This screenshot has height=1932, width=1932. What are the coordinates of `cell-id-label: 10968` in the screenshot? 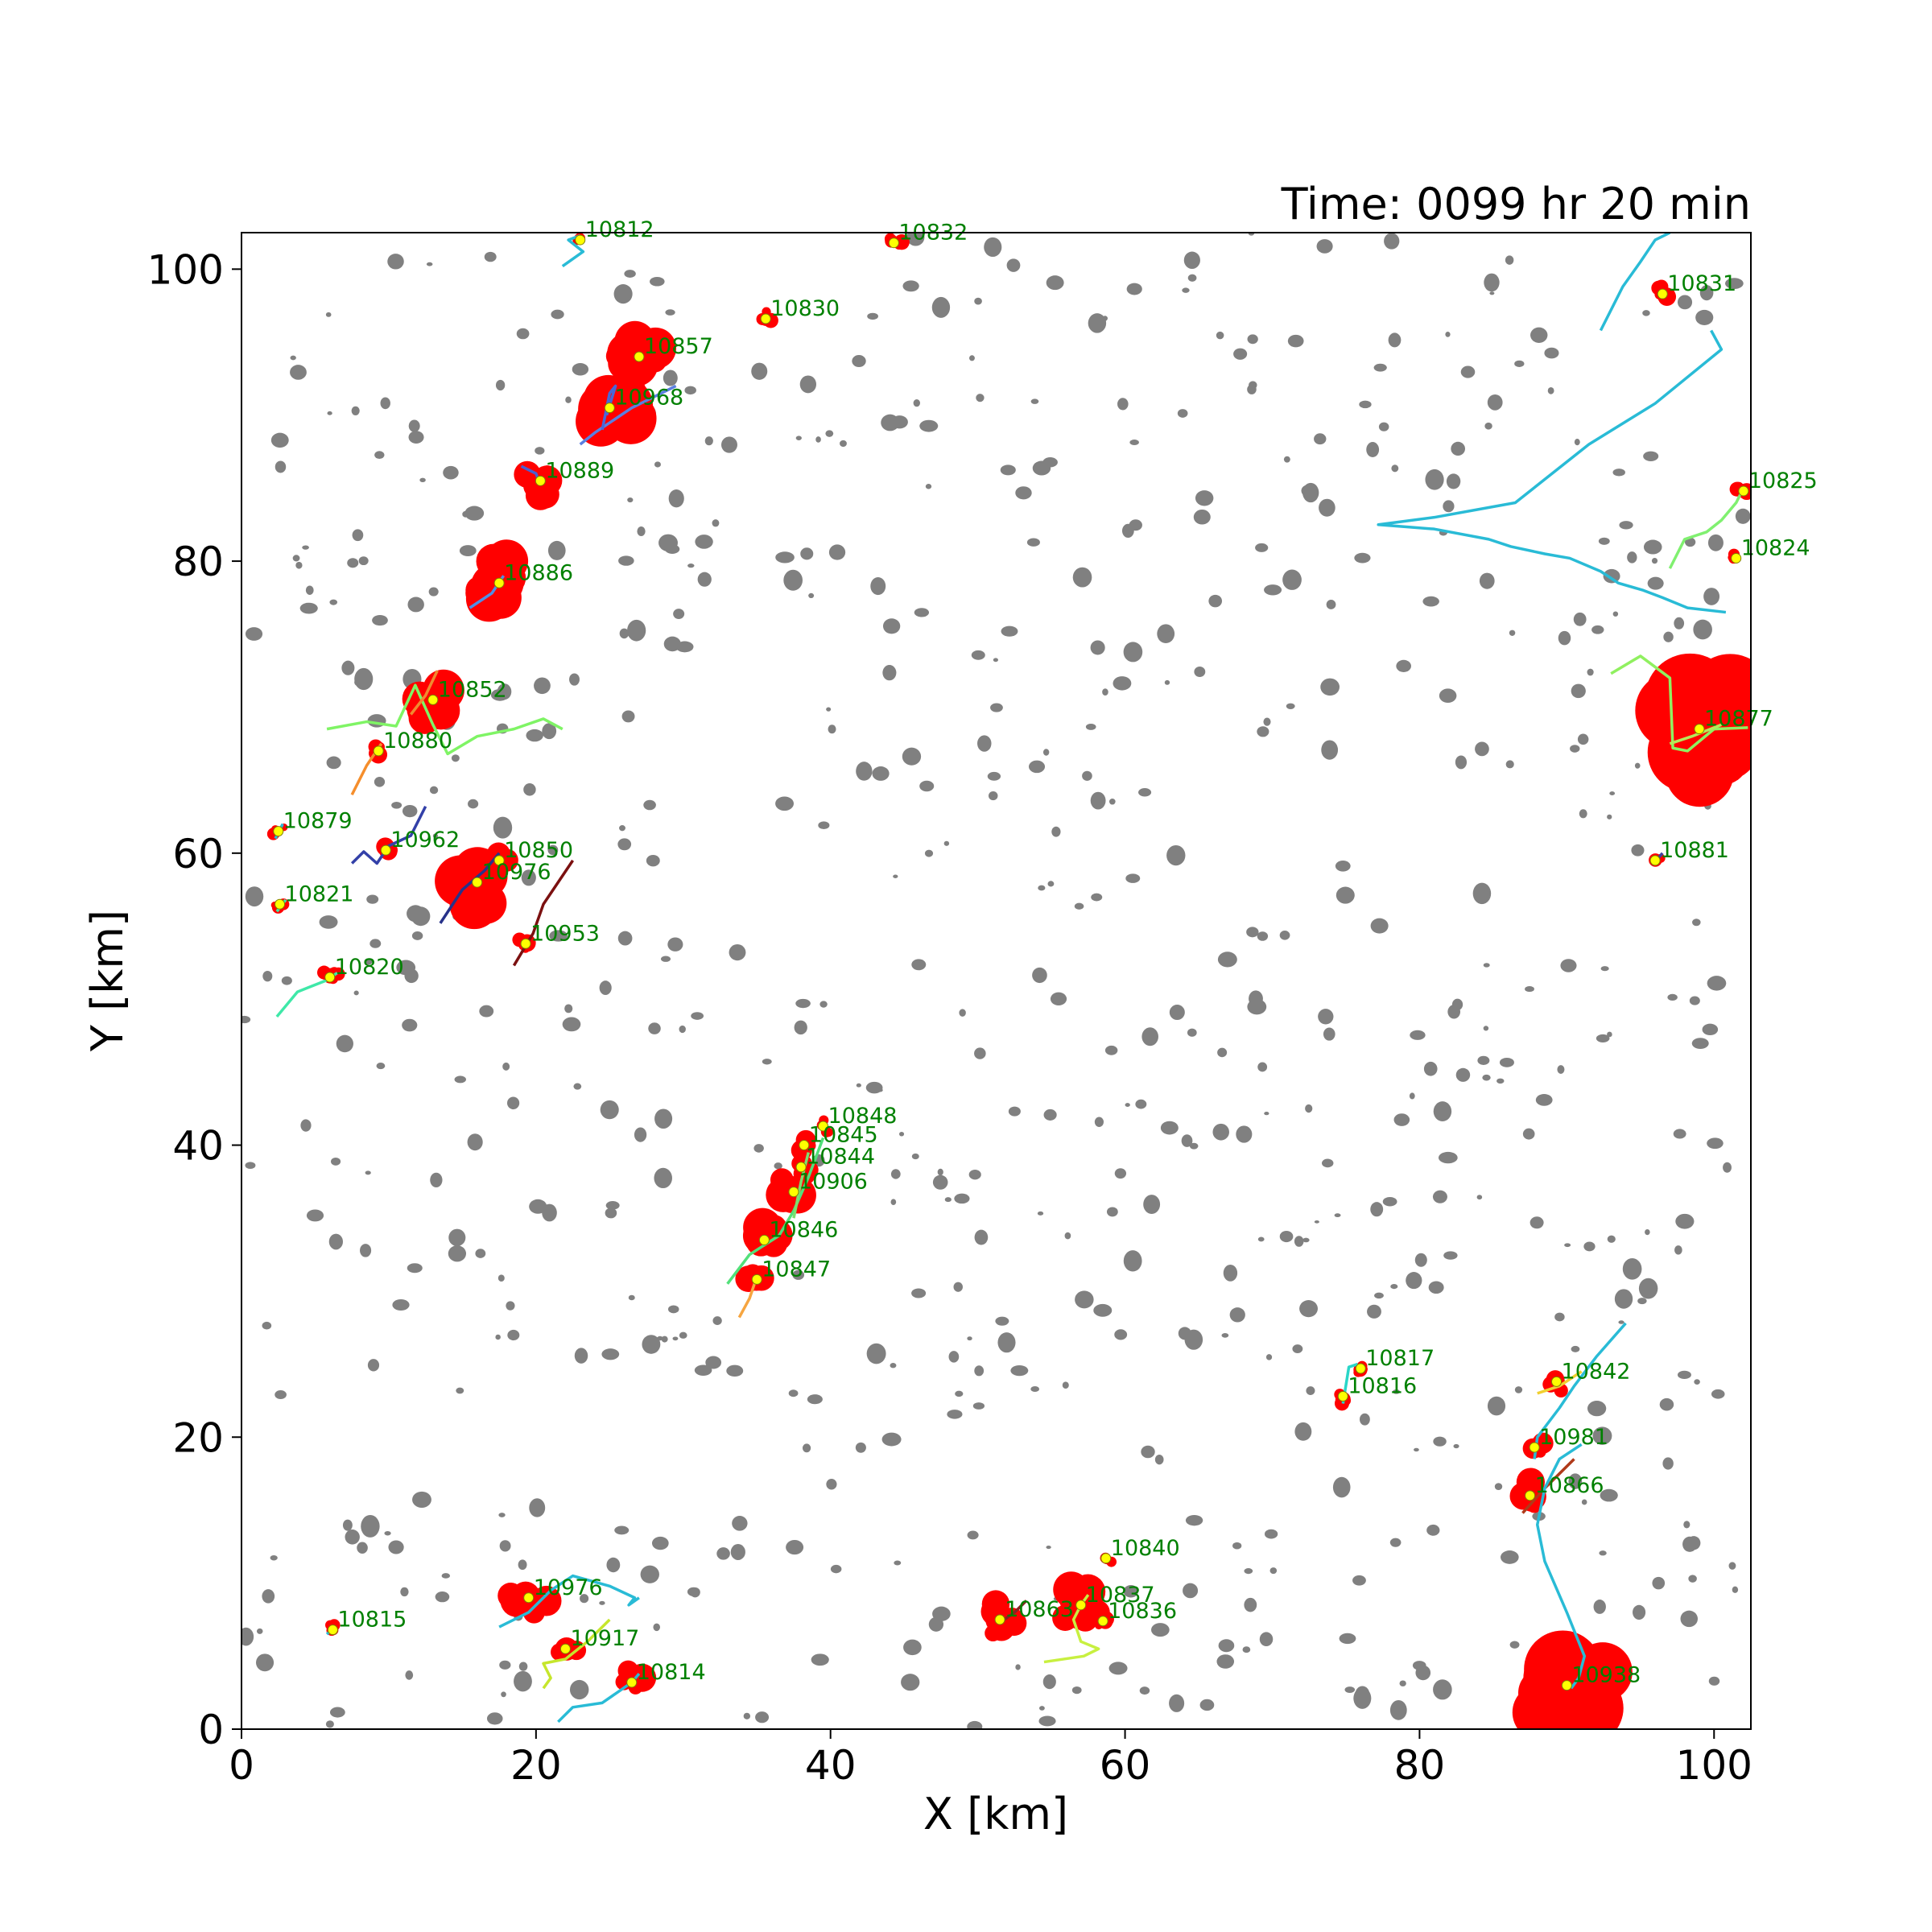 It's located at (648, 398).